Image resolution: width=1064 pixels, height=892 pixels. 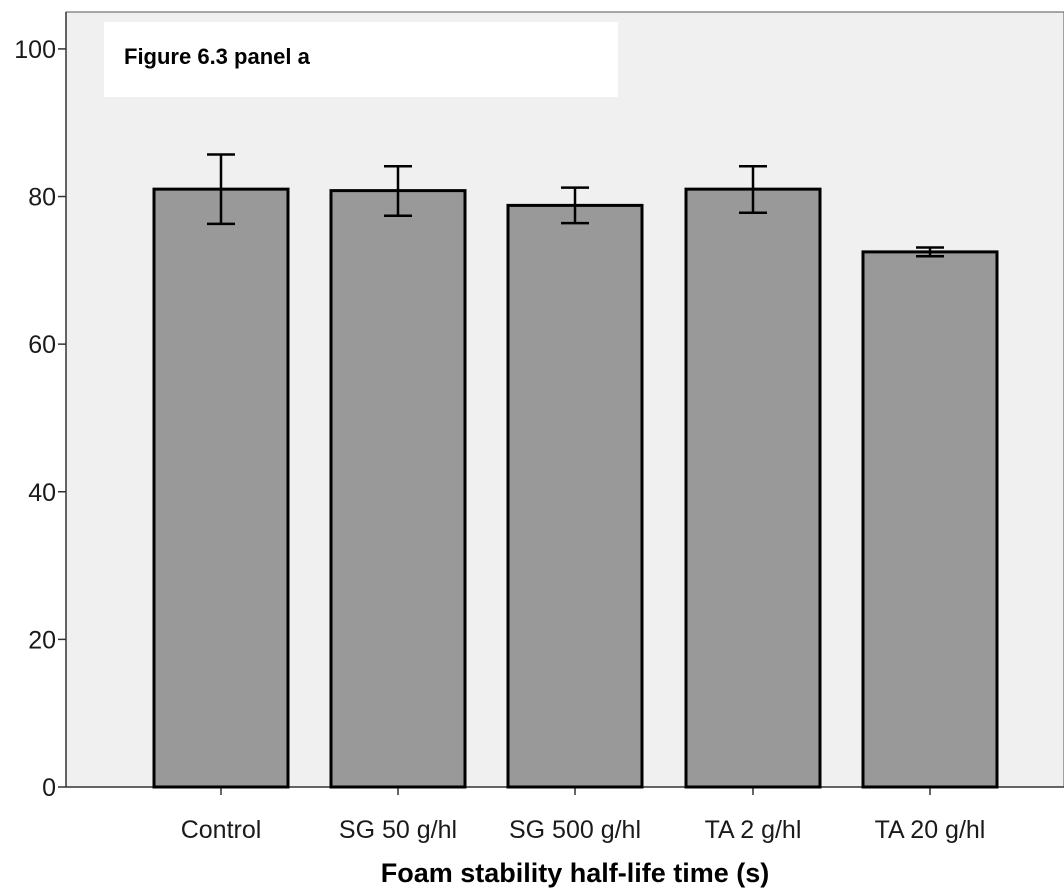 What do you see at coordinates (361, 59) in the screenshot?
I see `chart-title-box: Figure 6.3 panel a` at bounding box center [361, 59].